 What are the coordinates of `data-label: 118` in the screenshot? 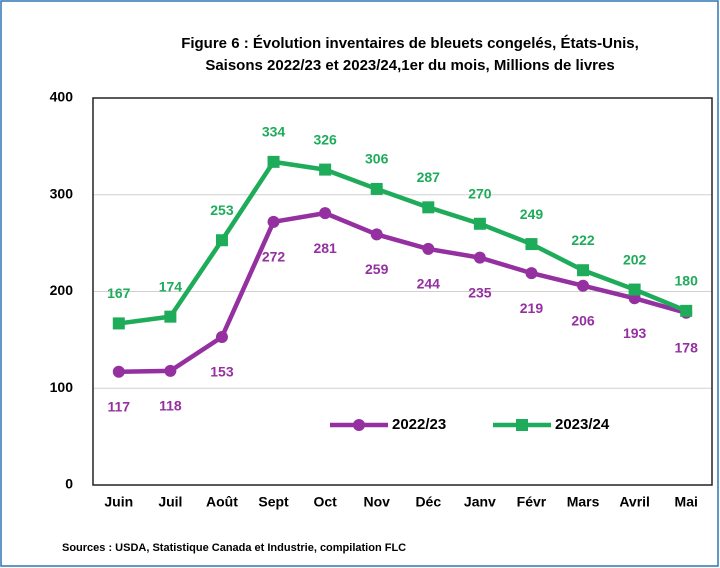 It's located at (170, 406).